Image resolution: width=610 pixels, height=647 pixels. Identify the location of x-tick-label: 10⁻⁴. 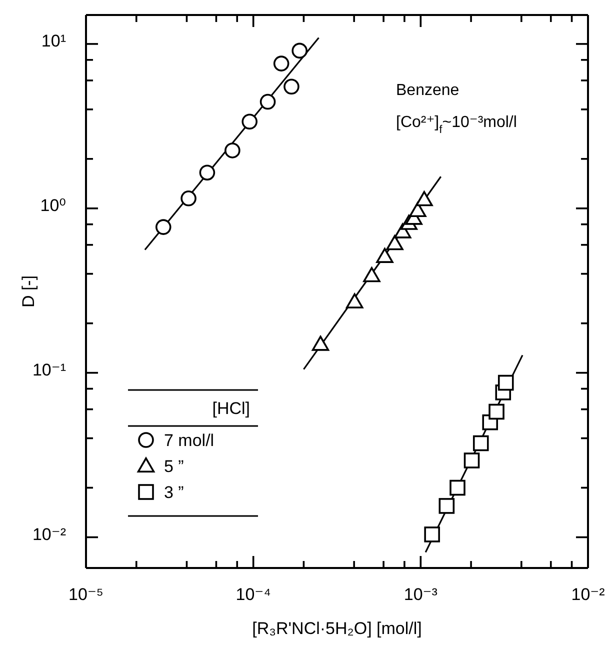
(253, 594).